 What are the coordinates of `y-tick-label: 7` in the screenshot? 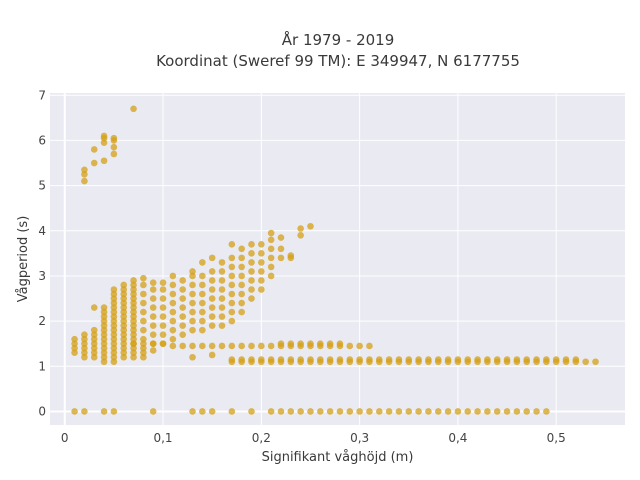 It's located at (42, 95).